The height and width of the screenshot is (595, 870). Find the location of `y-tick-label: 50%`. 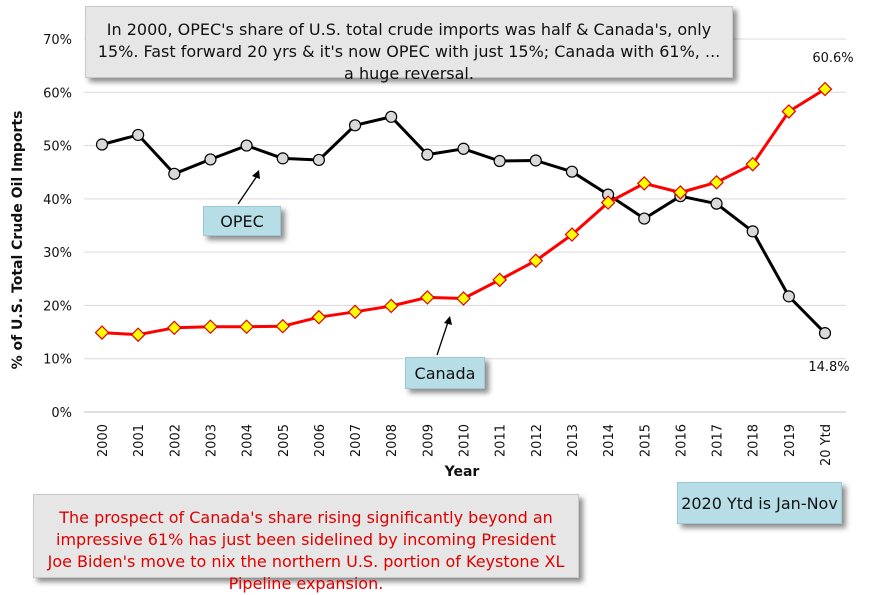

y-tick-label: 50% is located at coordinates (57, 147).